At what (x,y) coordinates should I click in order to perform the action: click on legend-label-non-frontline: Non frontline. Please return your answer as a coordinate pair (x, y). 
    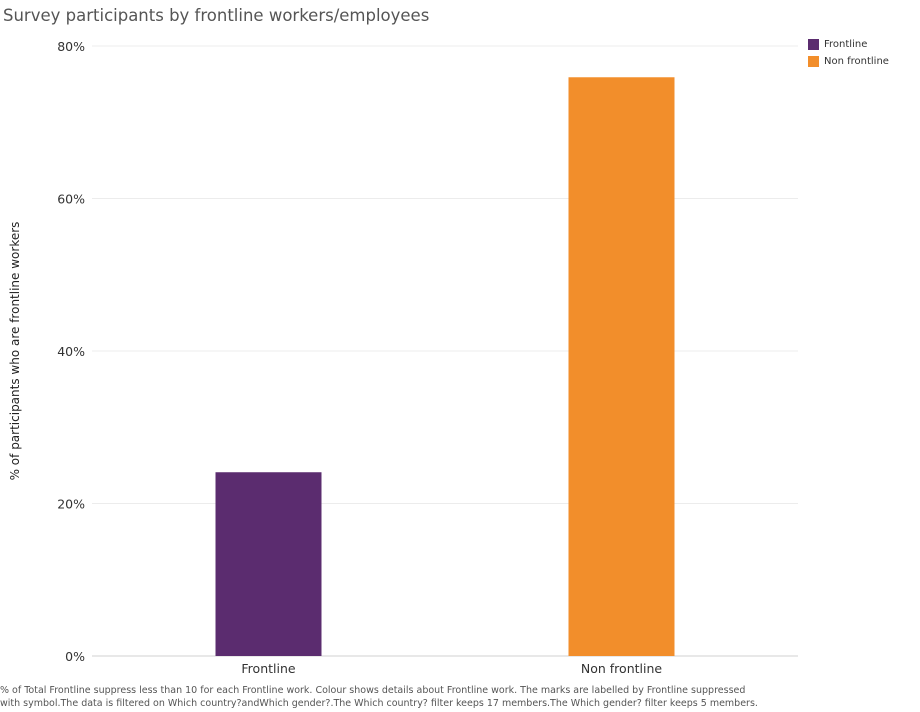
    Looking at the image, I should click on (856, 61).